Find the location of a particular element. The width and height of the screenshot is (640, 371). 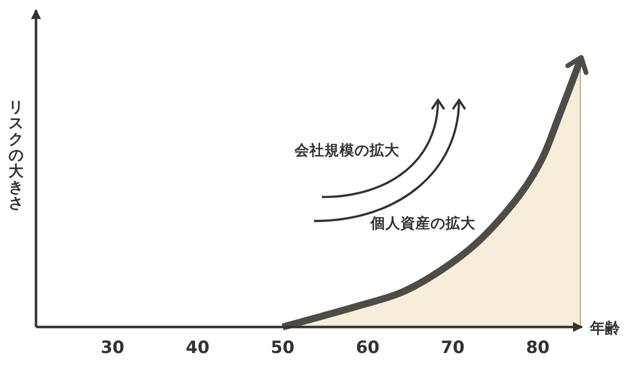

x-axis-title: 年齢 is located at coordinates (605, 328).